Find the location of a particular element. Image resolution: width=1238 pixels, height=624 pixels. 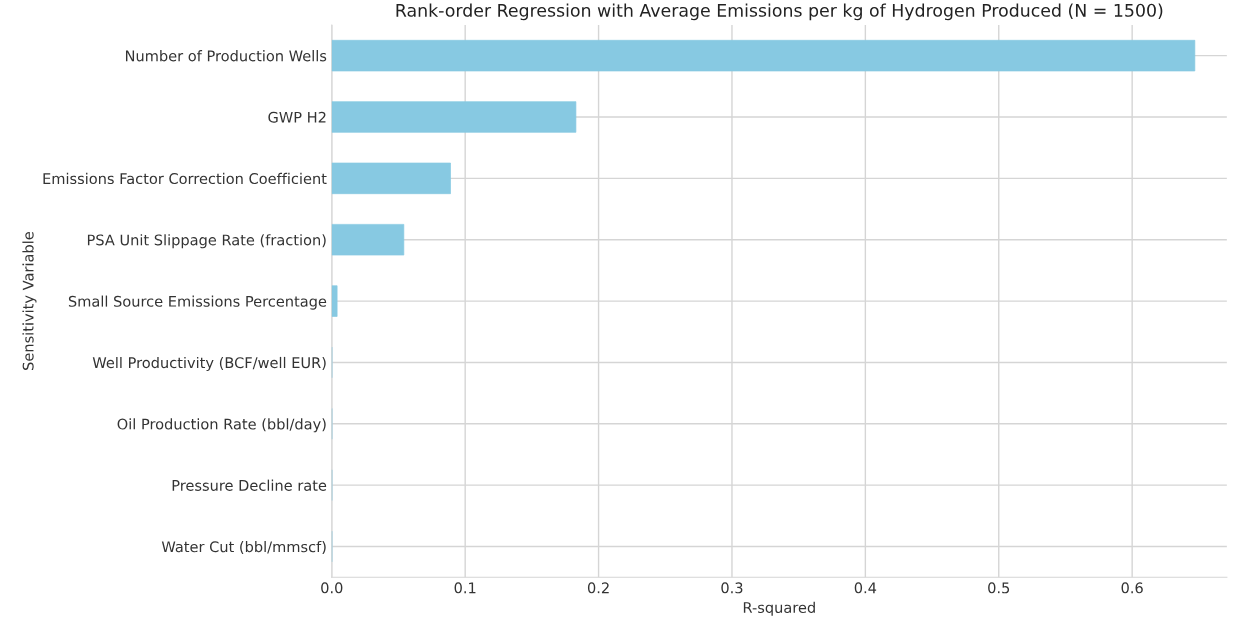

y-tick-label: Oil Production Rate (bbl/day) is located at coordinates (221, 425).